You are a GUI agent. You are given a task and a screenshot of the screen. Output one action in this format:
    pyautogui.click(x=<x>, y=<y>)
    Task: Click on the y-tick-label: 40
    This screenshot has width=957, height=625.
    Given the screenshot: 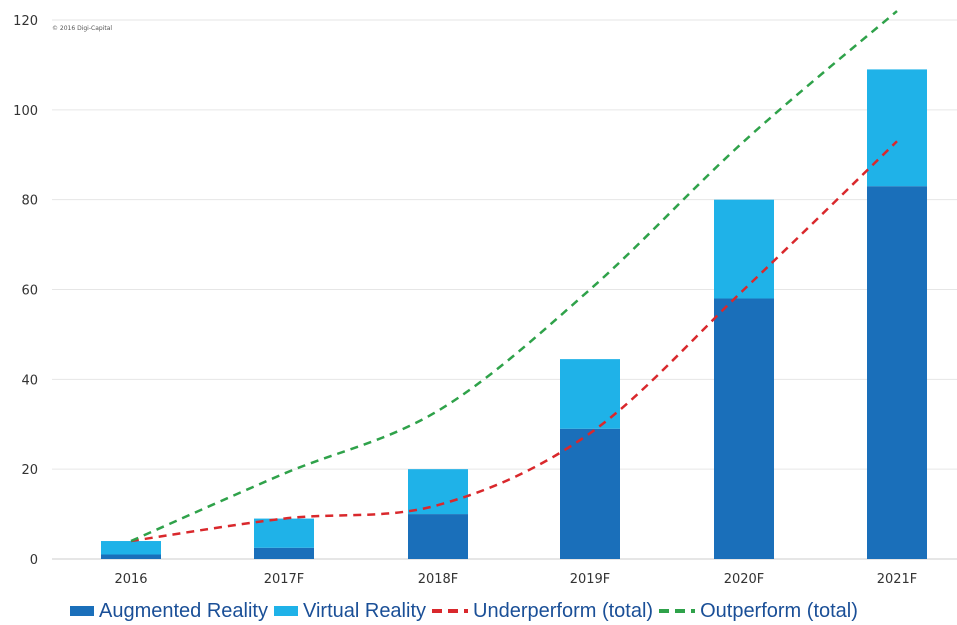 What is the action you would take?
    pyautogui.click(x=29, y=380)
    